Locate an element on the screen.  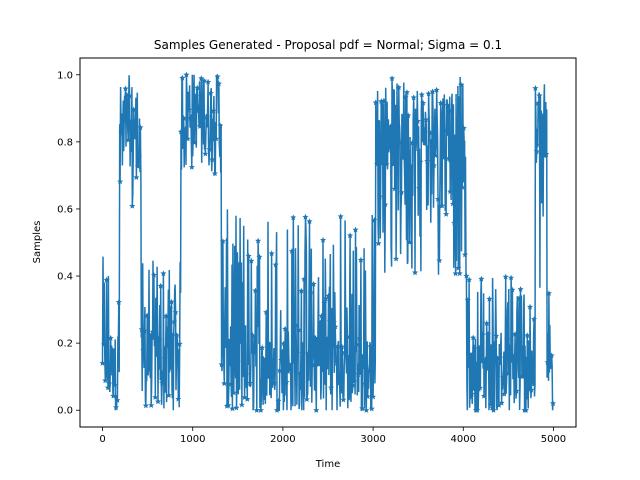
x-tick-label: 2000 is located at coordinates (282, 439).